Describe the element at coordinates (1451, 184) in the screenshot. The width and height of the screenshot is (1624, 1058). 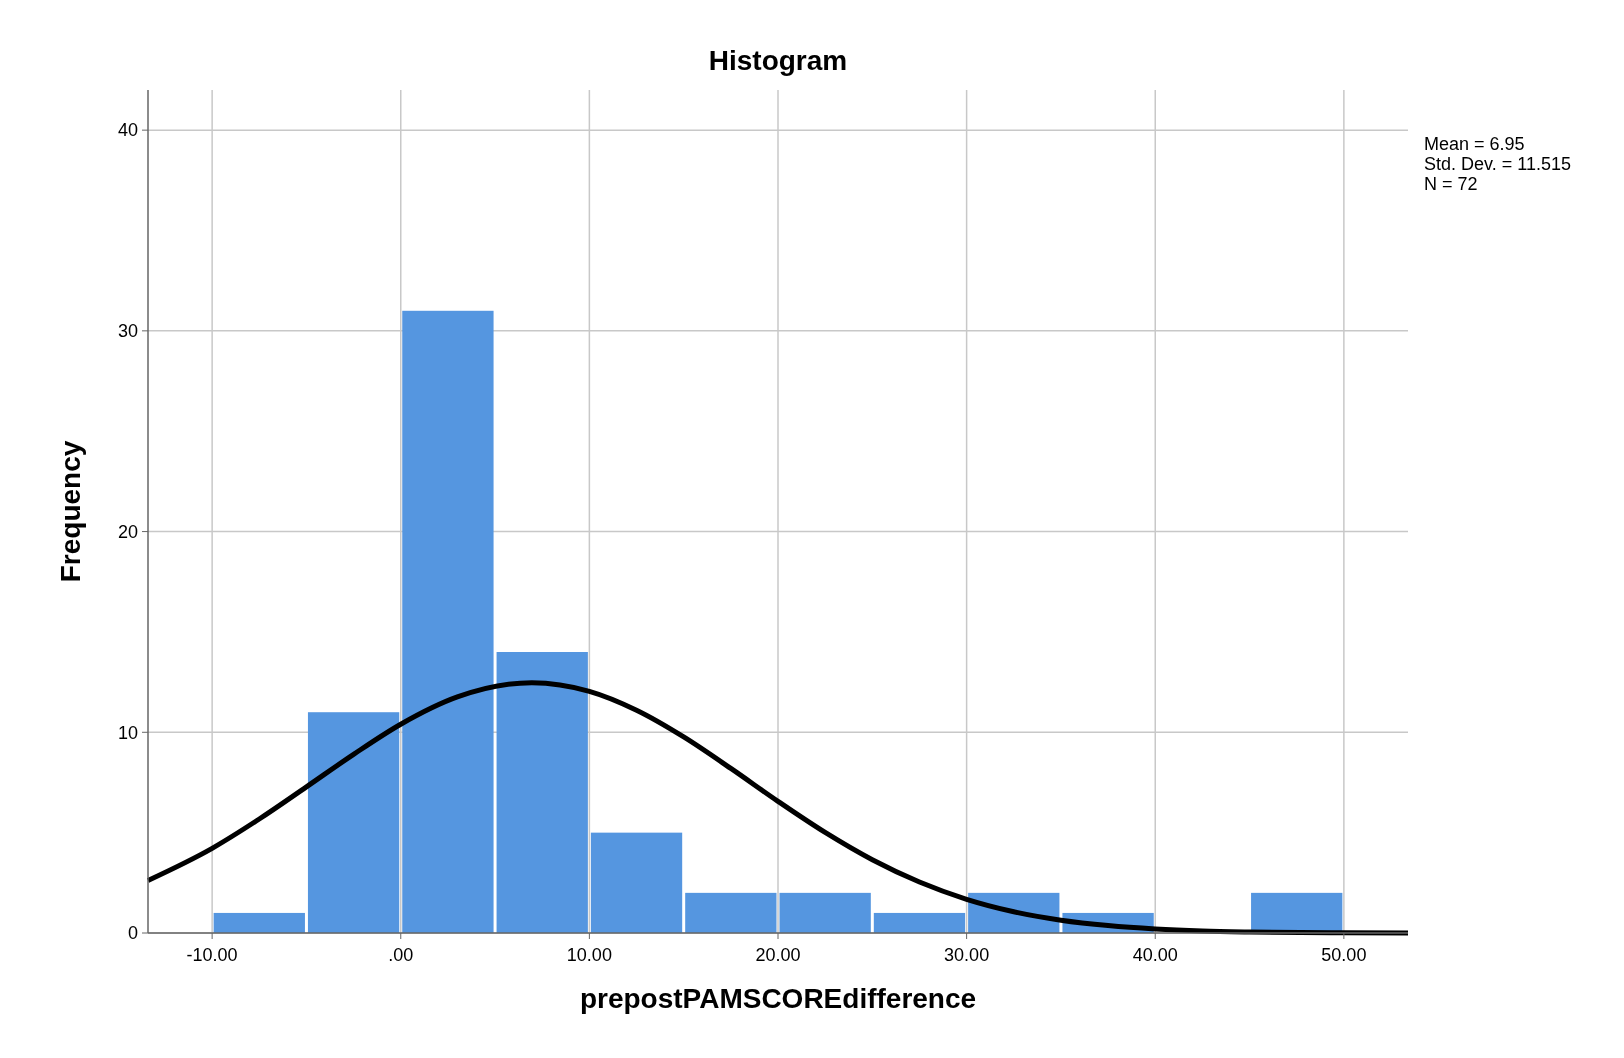
I see `text: N = 72` at that location.